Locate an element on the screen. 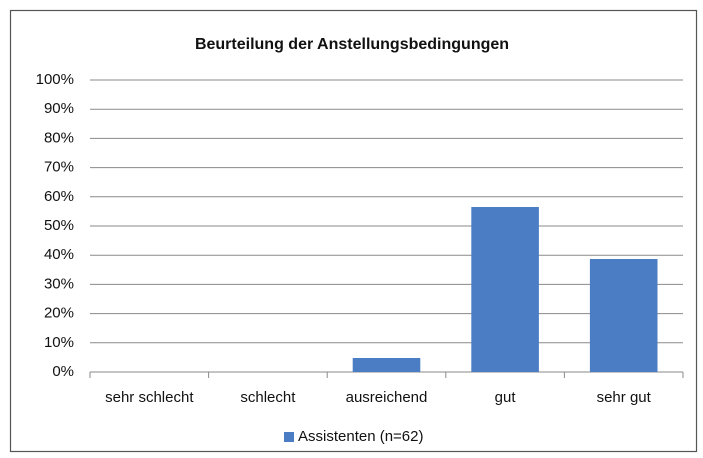  x-tick-label: schlecht is located at coordinates (268, 397).